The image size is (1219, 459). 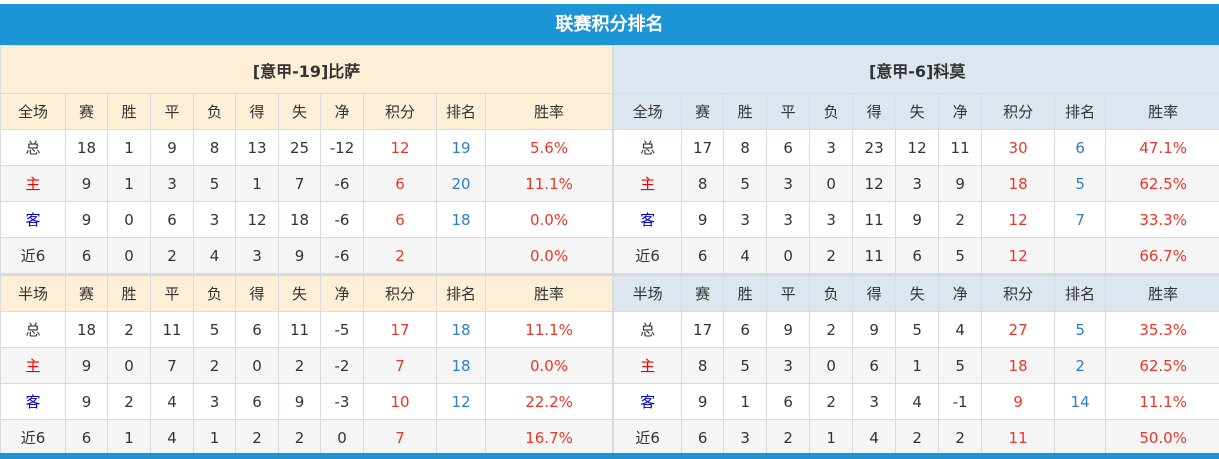 I want to click on cell, so click(x=461, y=256).